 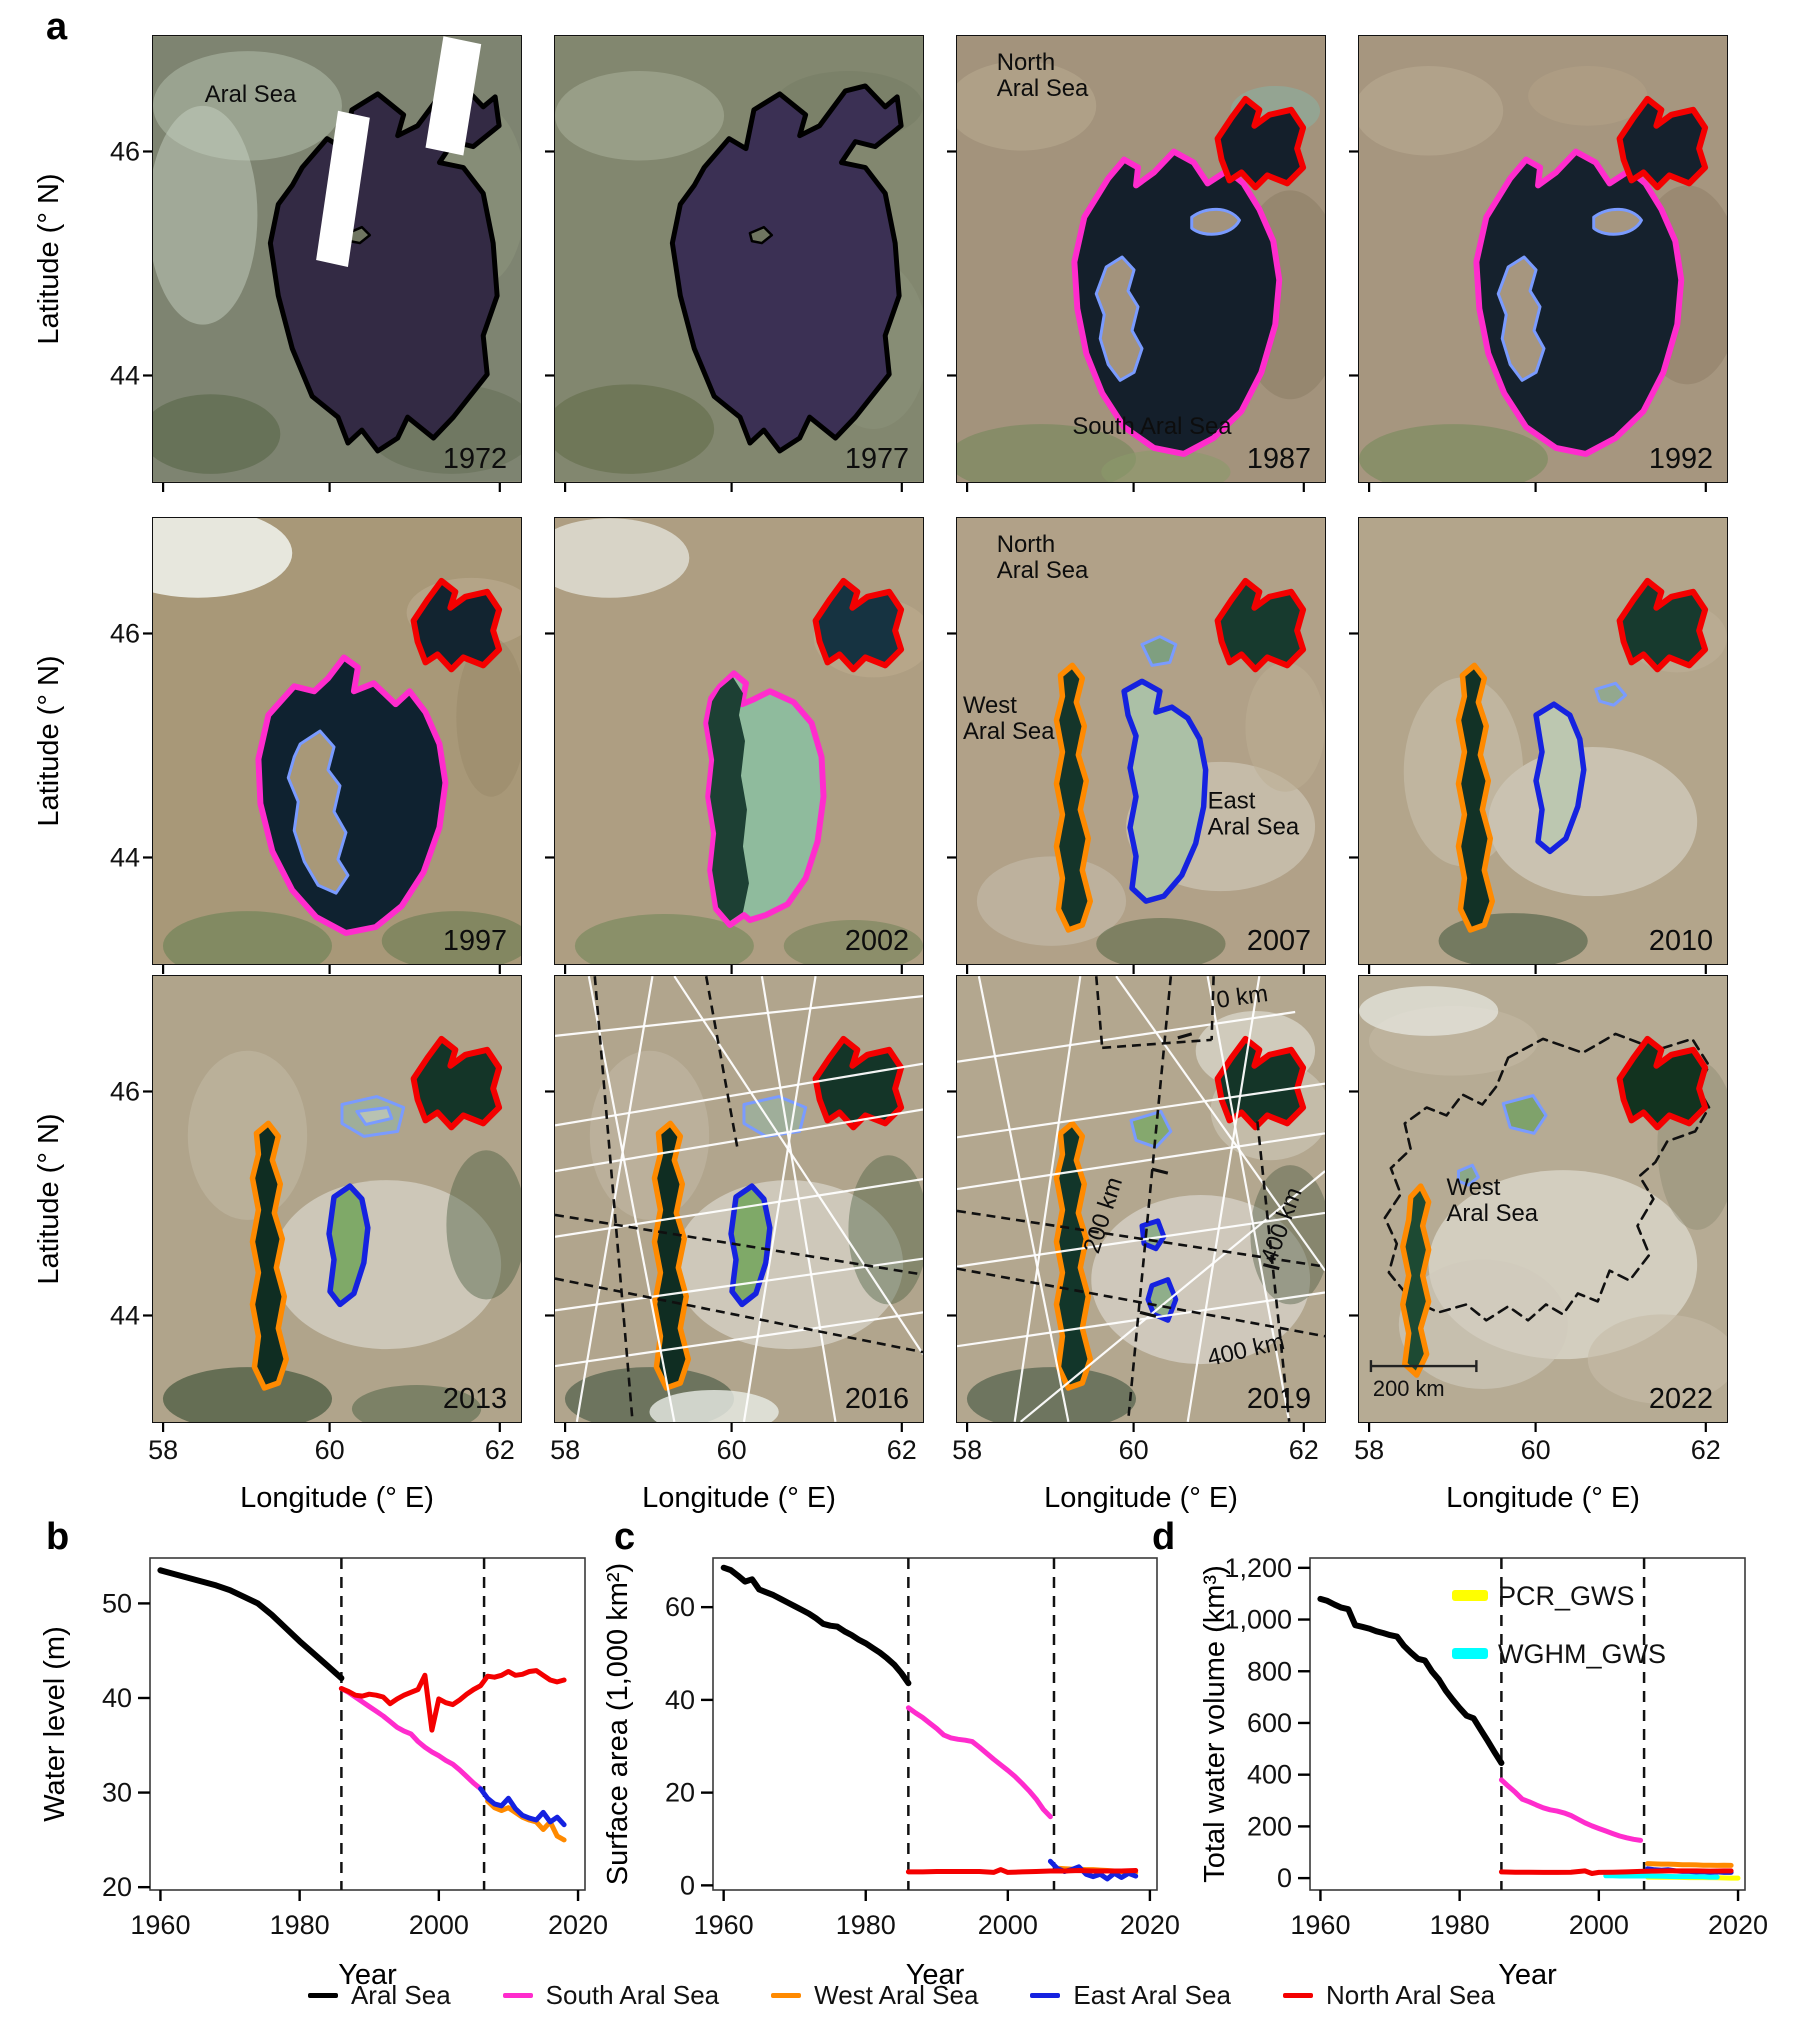 What do you see at coordinates (251, 94) in the screenshot?
I see `svg-text: Aral Sea` at bounding box center [251, 94].